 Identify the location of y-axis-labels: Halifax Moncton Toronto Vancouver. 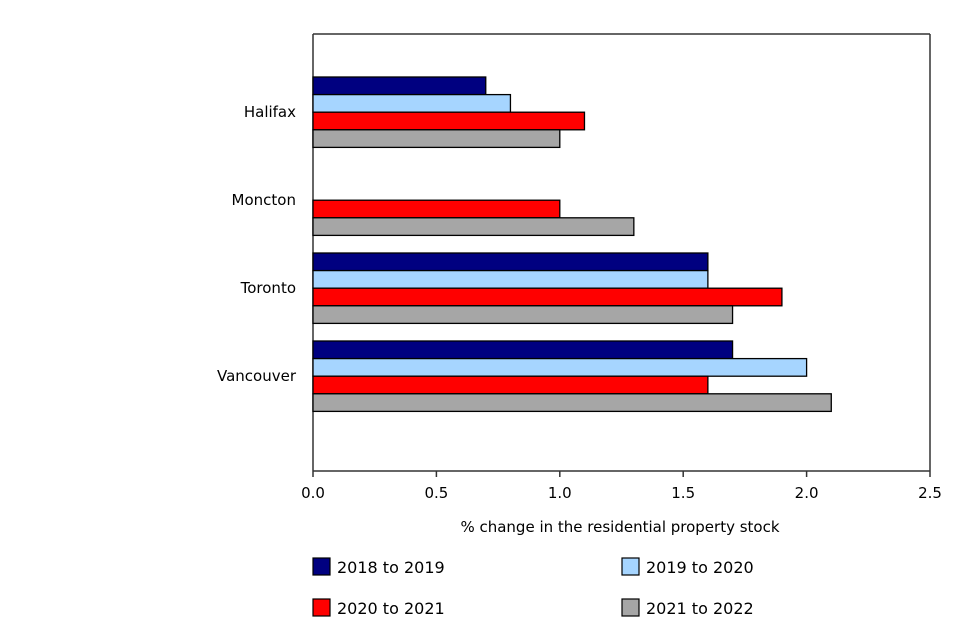
(257, 244).